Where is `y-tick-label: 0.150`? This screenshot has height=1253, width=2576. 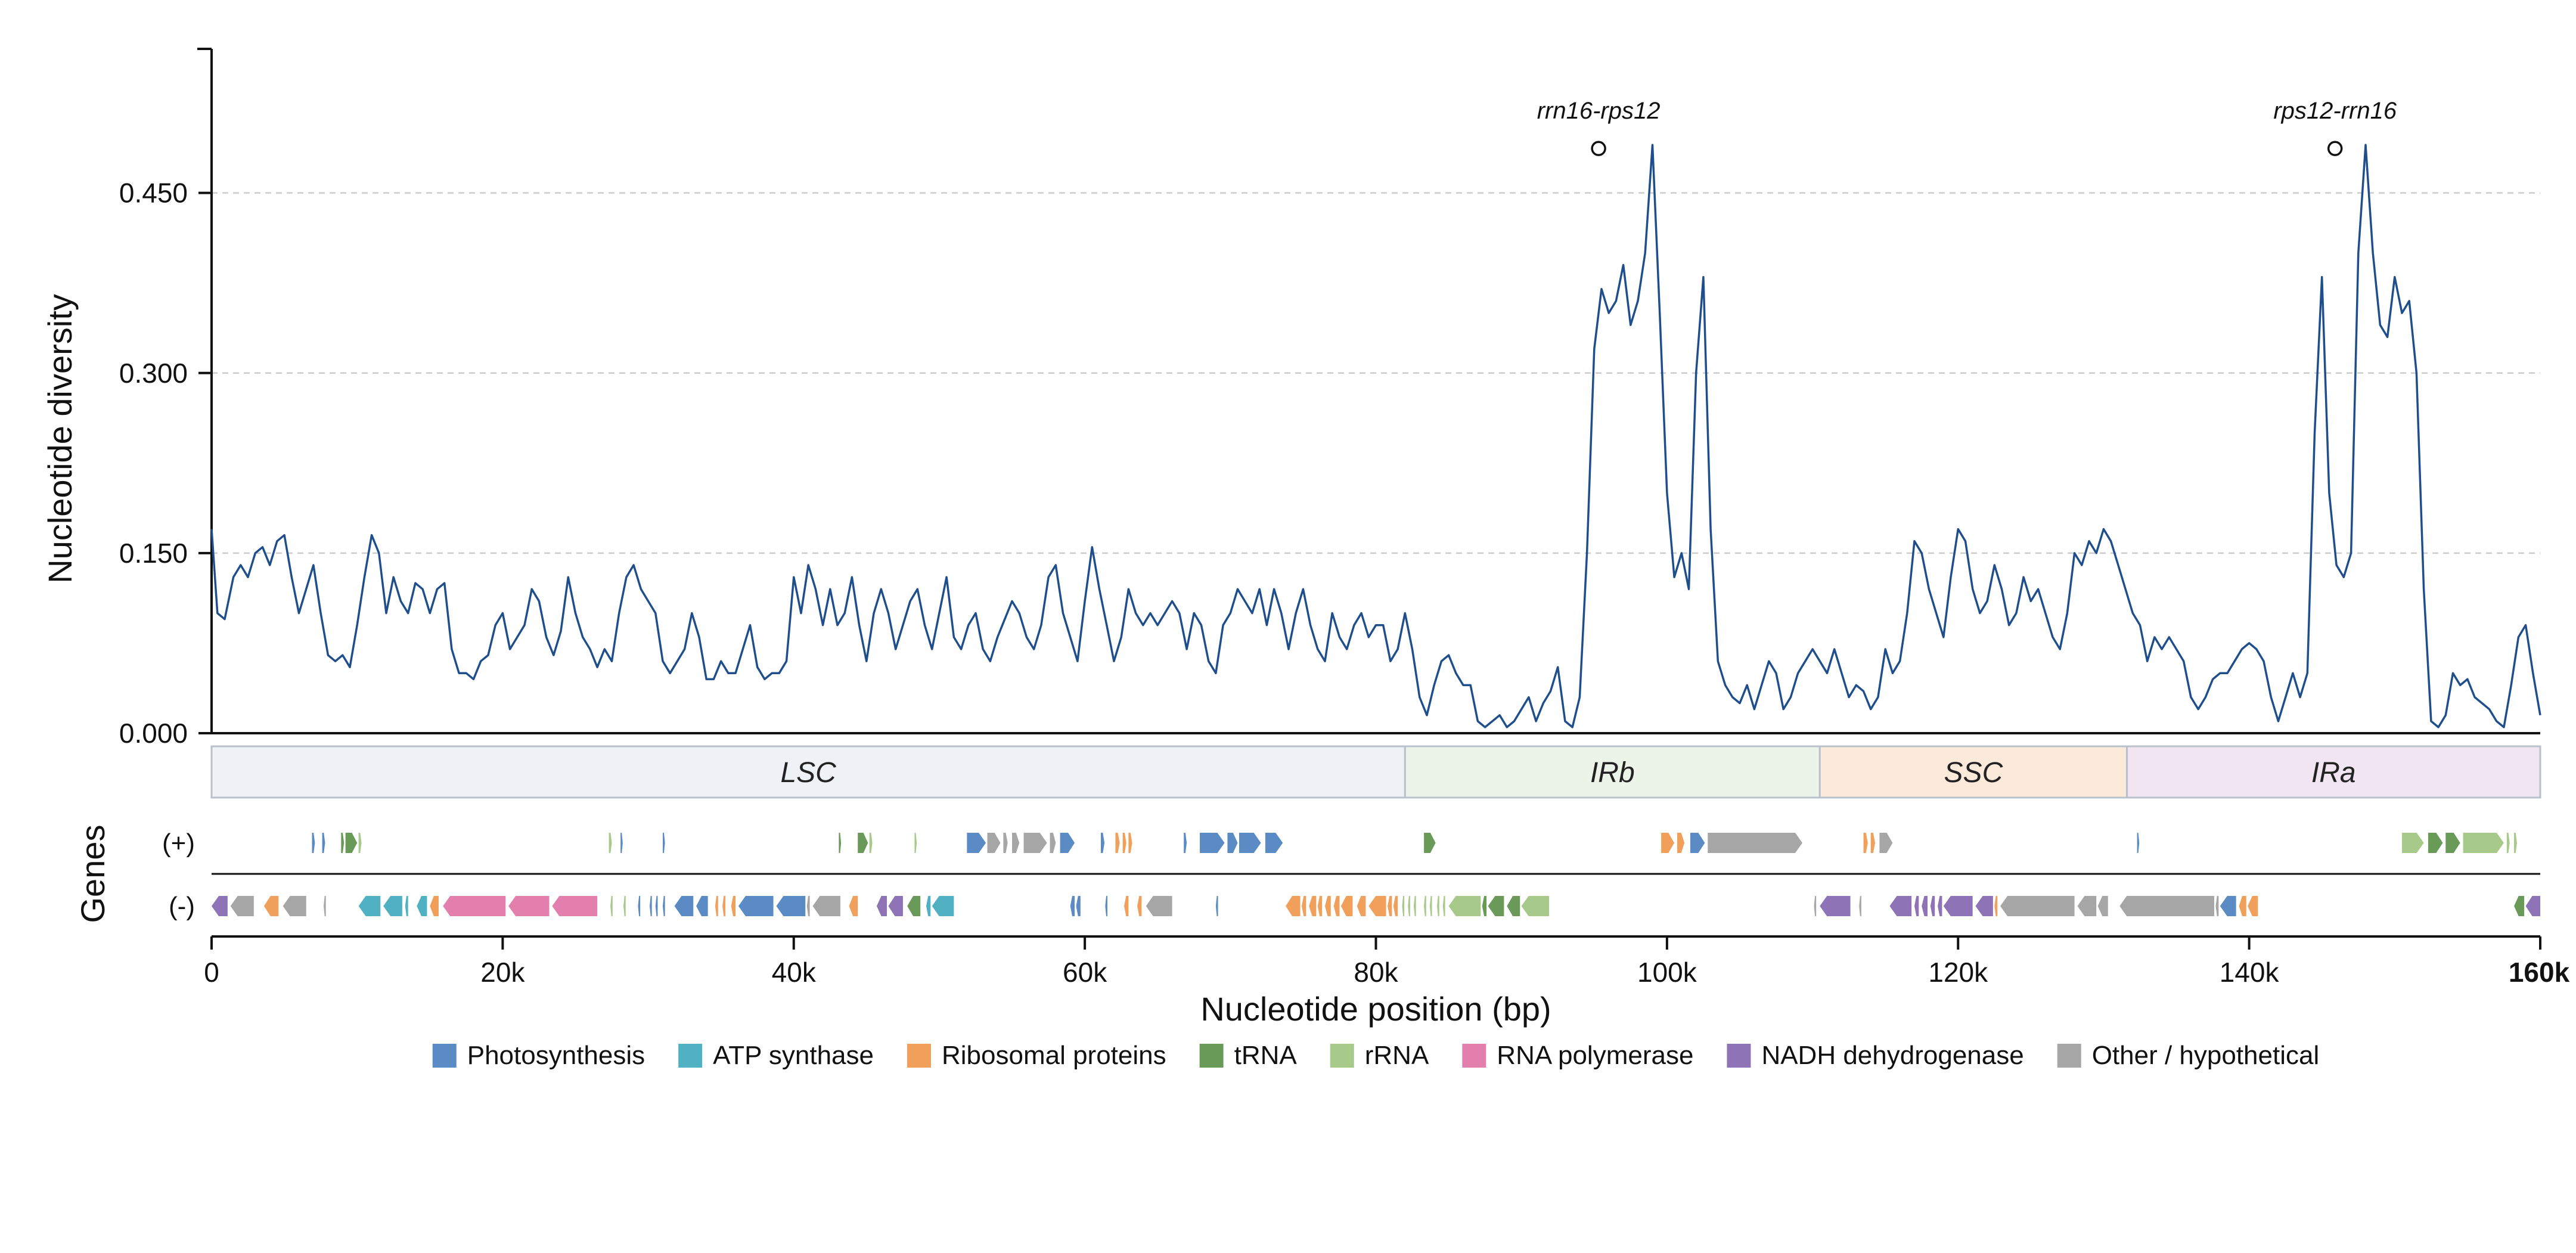
y-tick-label: 0.150 is located at coordinates (153, 553).